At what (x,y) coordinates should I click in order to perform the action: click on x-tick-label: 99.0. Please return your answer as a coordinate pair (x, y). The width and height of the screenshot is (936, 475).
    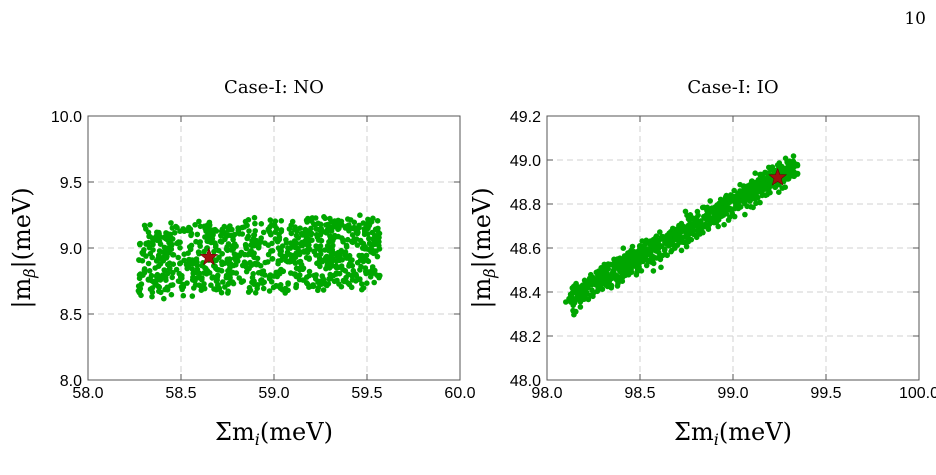
    Looking at the image, I should click on (732, 393).